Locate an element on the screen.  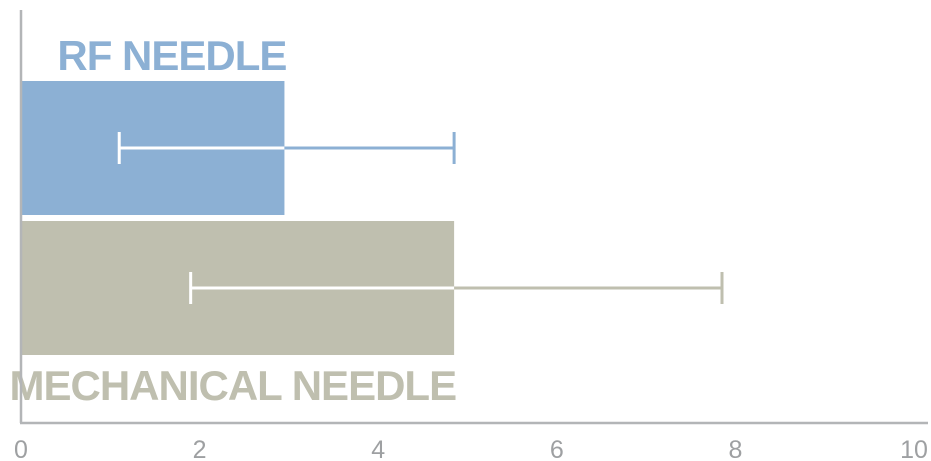
x-tick-label: 10 is located at coordinates (914, 448).